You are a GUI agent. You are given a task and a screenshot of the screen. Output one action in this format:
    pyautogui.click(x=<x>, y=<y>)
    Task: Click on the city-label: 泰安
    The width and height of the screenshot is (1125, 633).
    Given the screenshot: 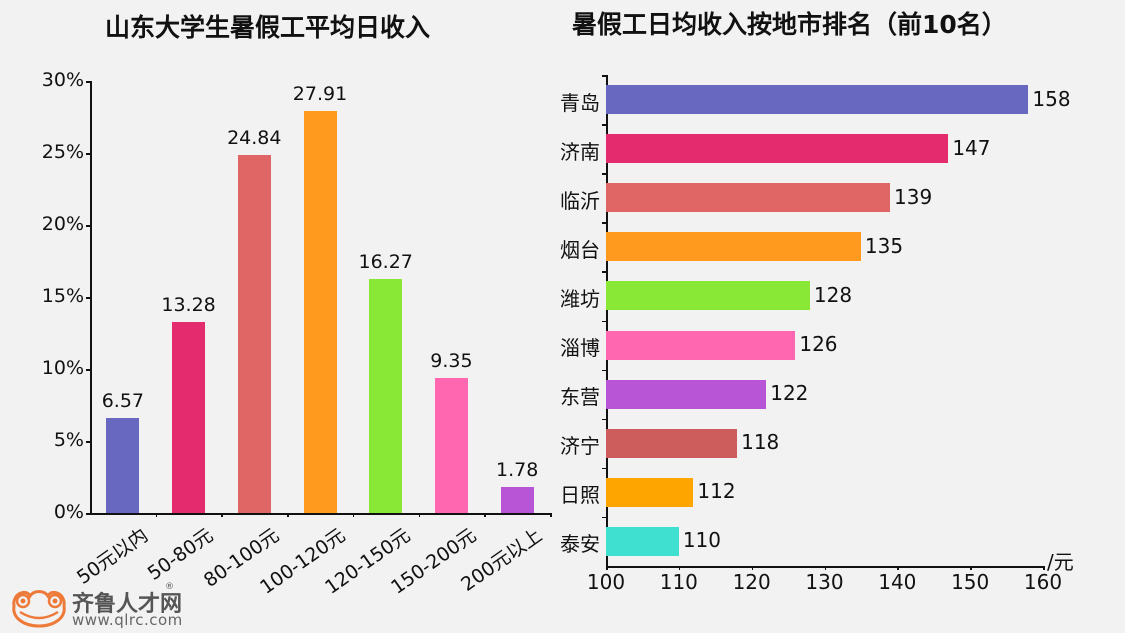 What is the action you would take?
    pyautogui.click(x=580, y=544)
    